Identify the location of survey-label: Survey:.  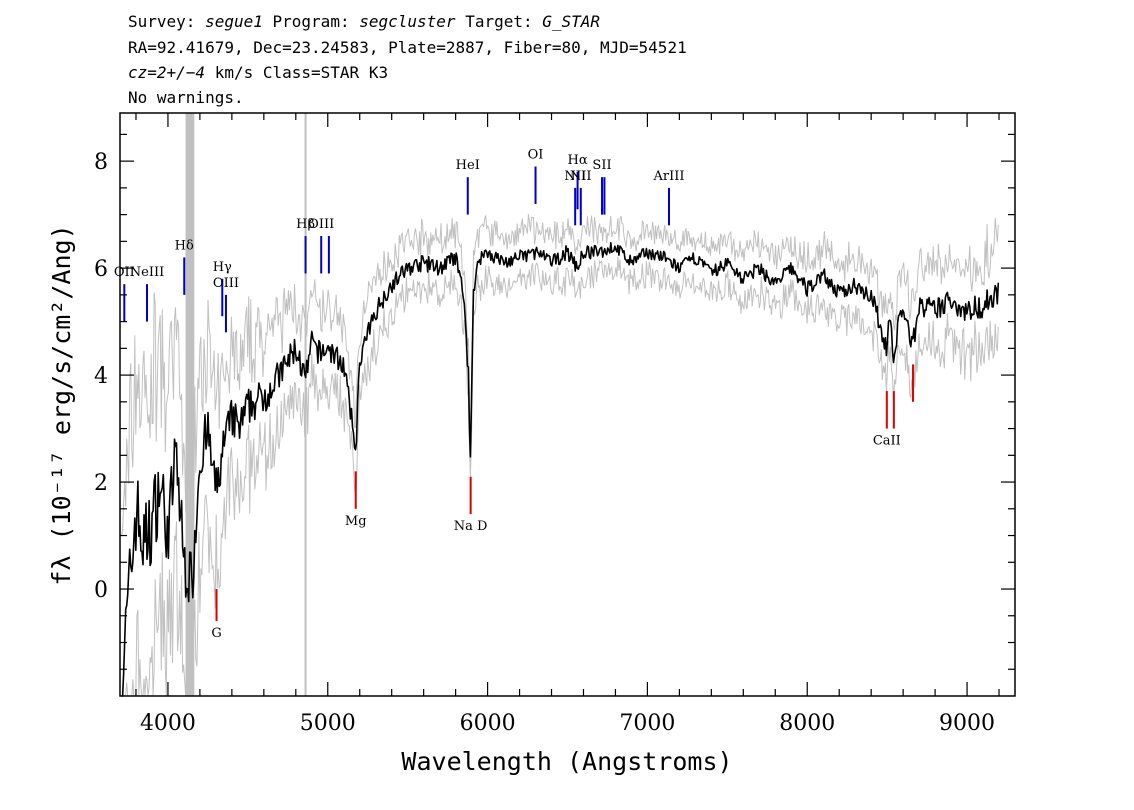
(162, 21).